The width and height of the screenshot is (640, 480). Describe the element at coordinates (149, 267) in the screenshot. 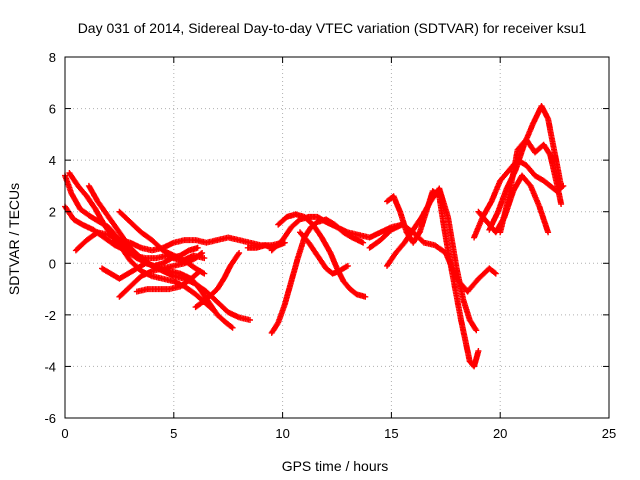

I see `series-sat-b` at that location.